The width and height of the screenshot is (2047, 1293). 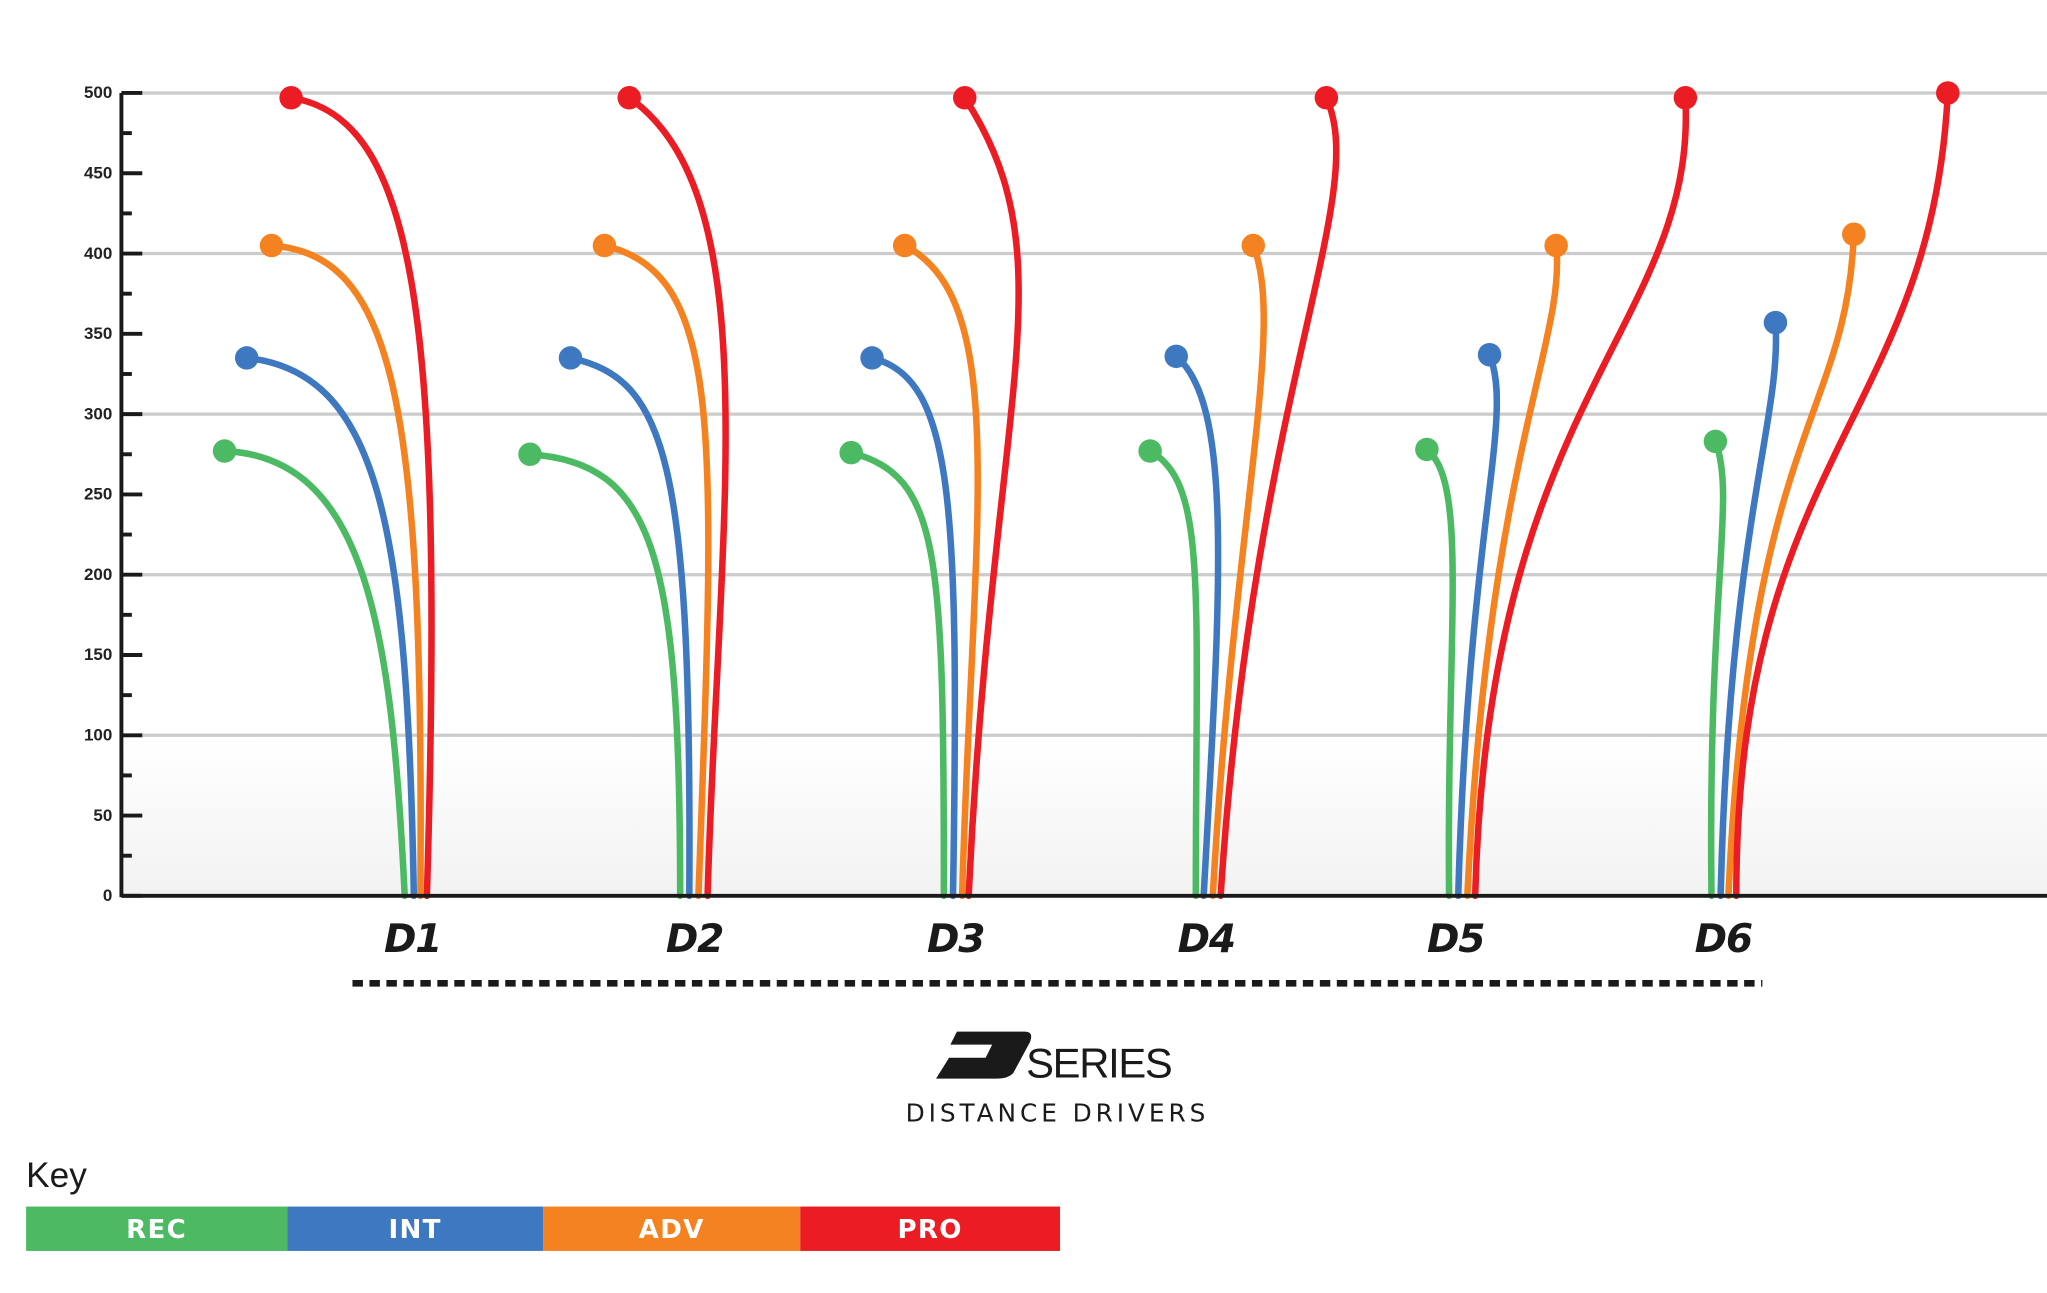 I want to click on endpoint-d1-rec, so click(x=224, y=451).